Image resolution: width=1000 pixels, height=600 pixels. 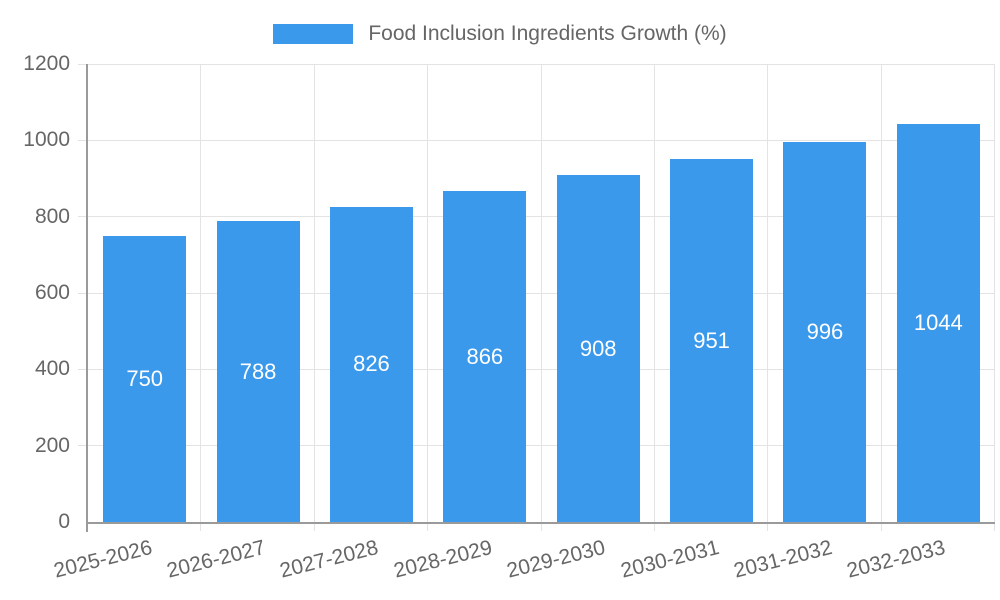 I want to click on legend-label: Food Inclusion Ingredients Growth (%), so click(x=547, y=33).